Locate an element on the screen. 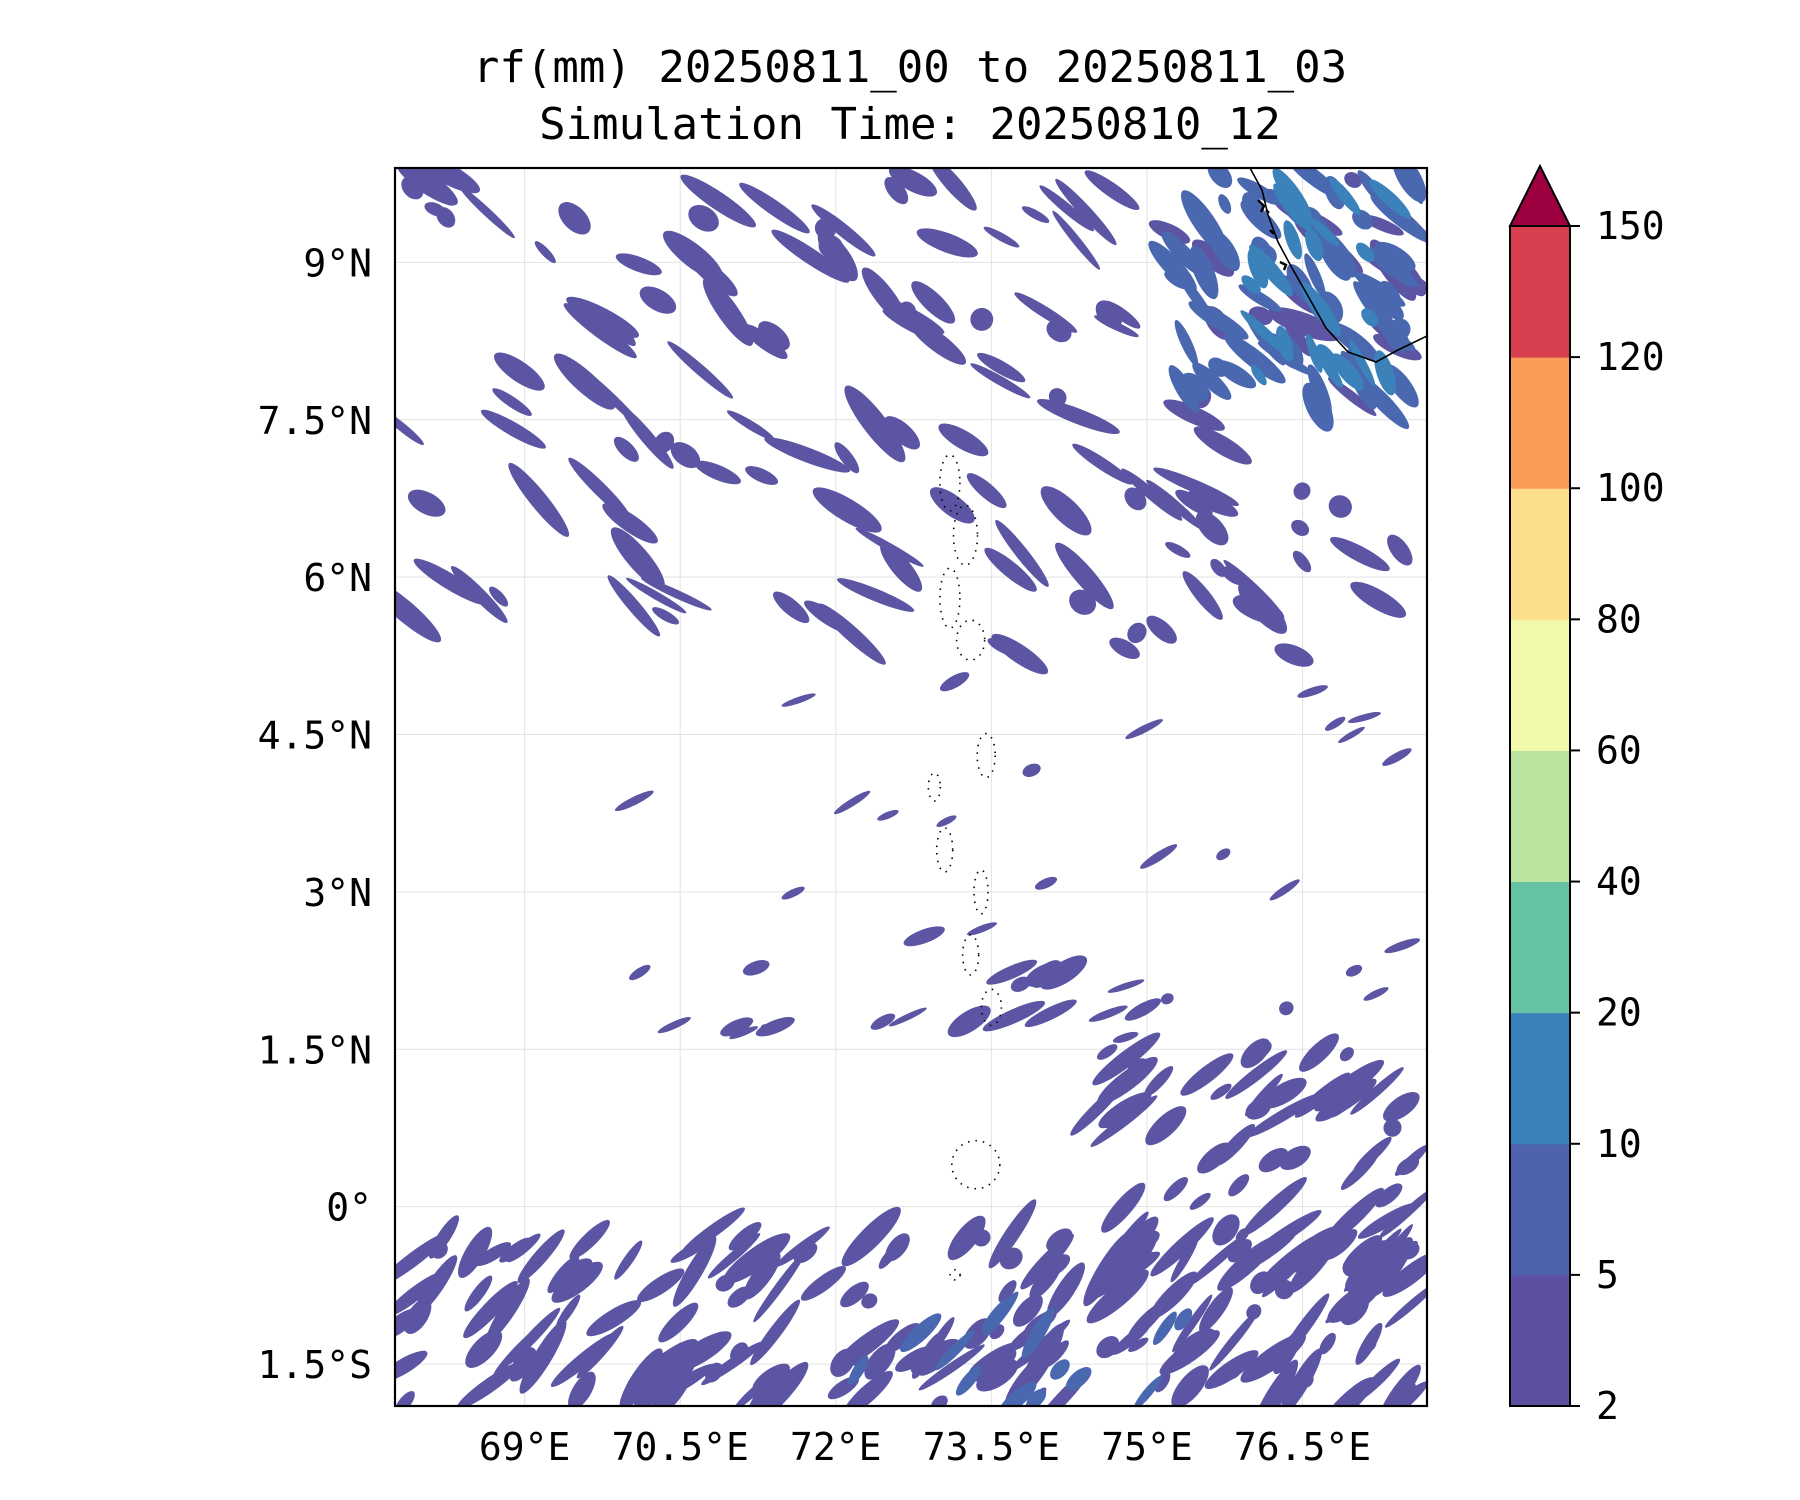  colorbar-tick-label: 5 is located at coordinates (1607, 1275).